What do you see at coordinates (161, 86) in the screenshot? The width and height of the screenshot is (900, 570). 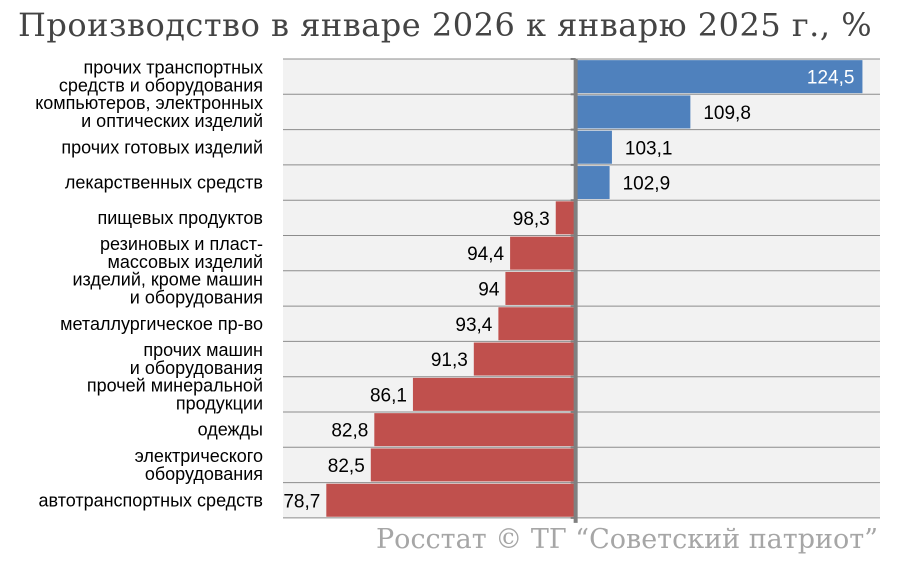 I see `category-label: средств и оборудования` at bounding box center [161, 86].